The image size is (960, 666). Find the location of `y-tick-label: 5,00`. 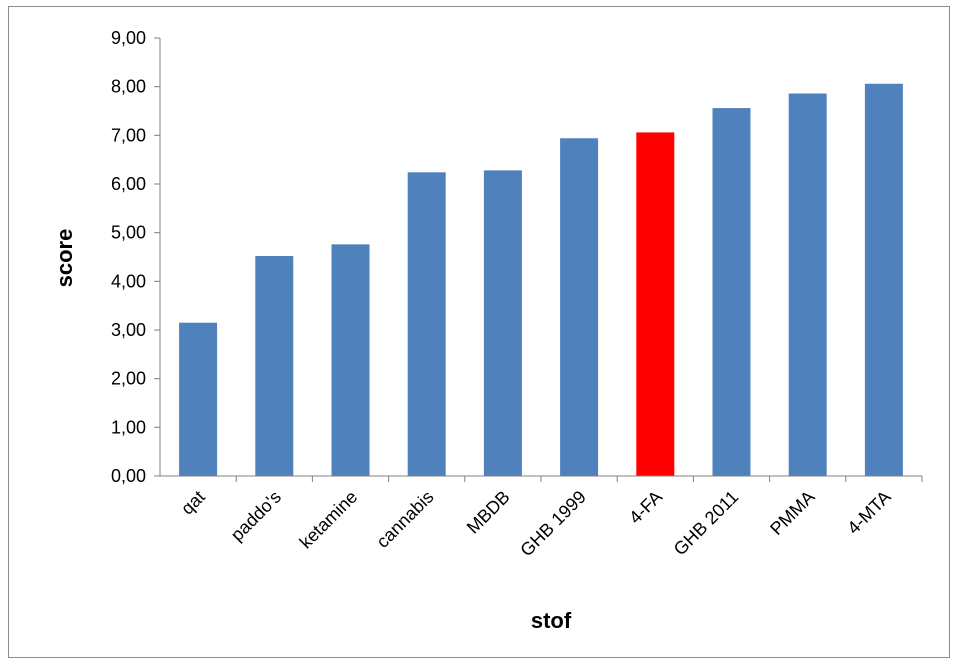

y-tick-label: 5,00 is located at coordinates (128, 233).